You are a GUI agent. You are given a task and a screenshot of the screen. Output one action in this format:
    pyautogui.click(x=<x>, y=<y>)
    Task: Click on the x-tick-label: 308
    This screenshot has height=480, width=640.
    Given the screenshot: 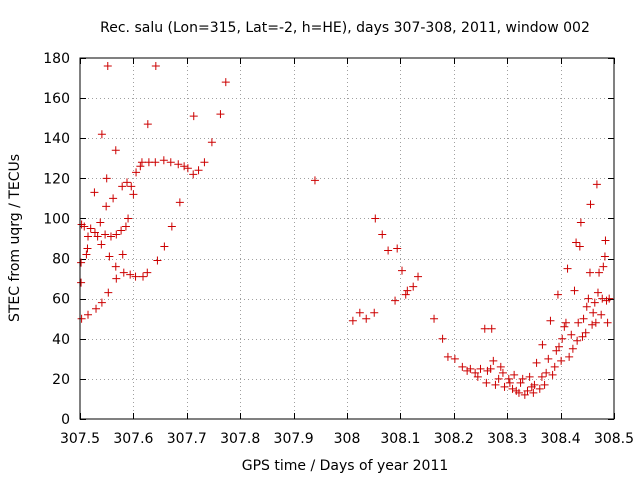 What is the action you would take?
    pyautogui.click(x=347, y=439)
    